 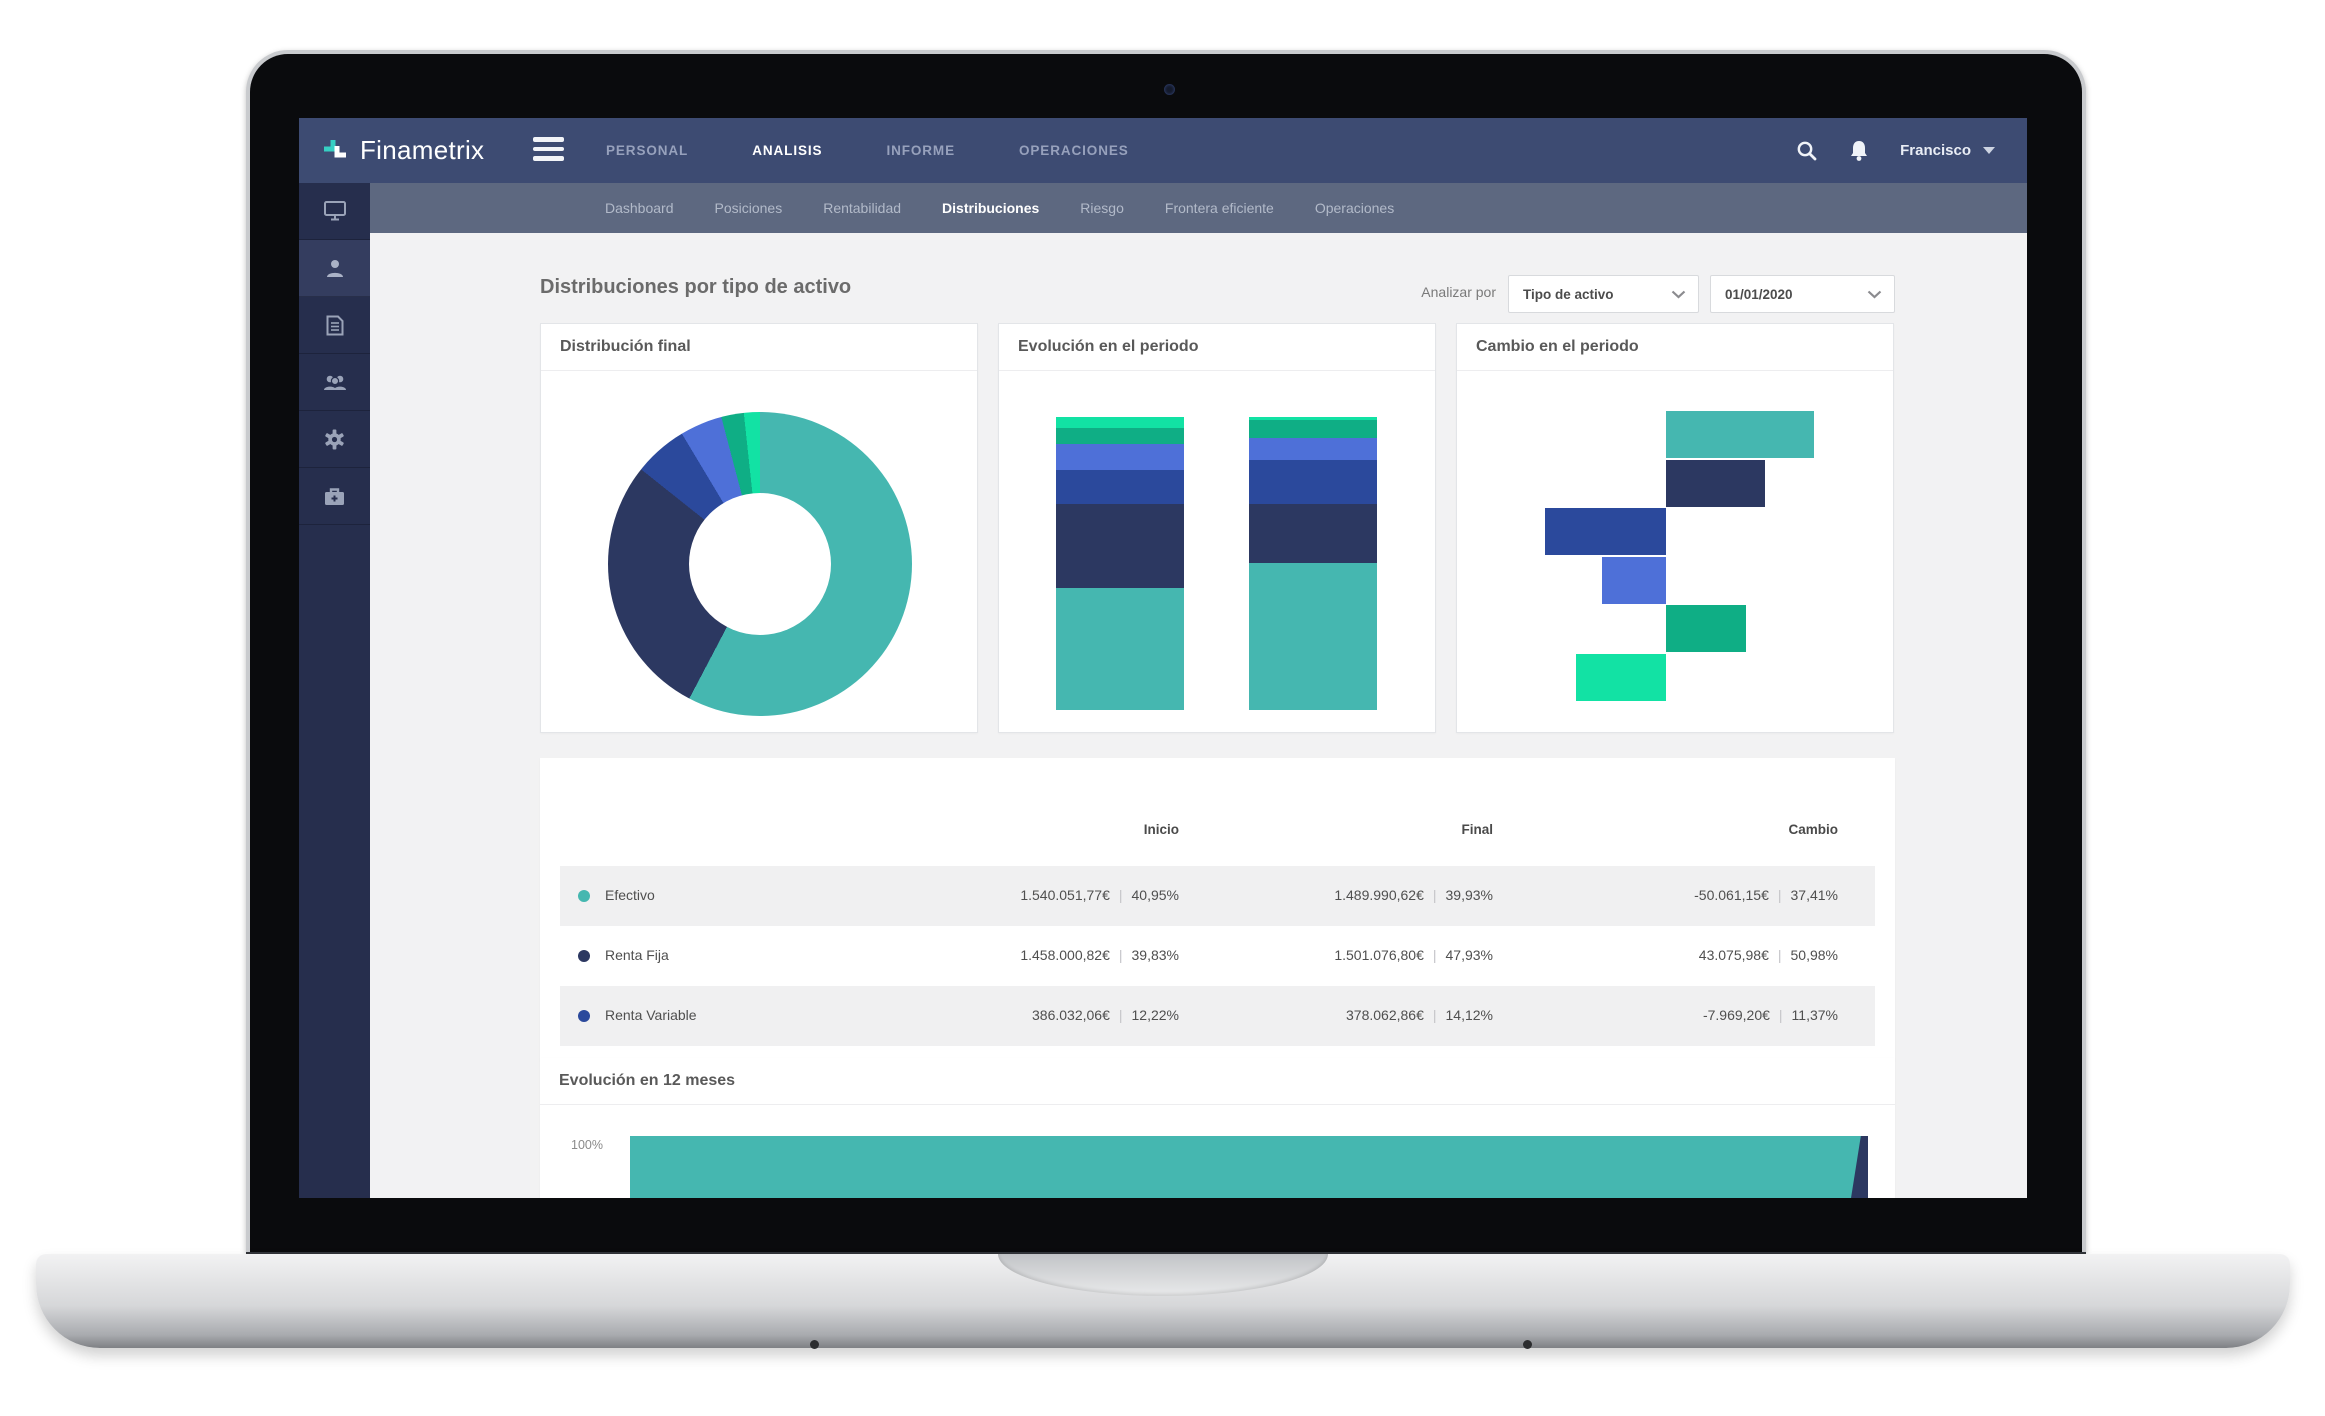 What do you see at coordinates (1217, 528) in the screenshot?
I see `card-period-evolution: Evolución en el periodo` at bounding box center [1217, 528].